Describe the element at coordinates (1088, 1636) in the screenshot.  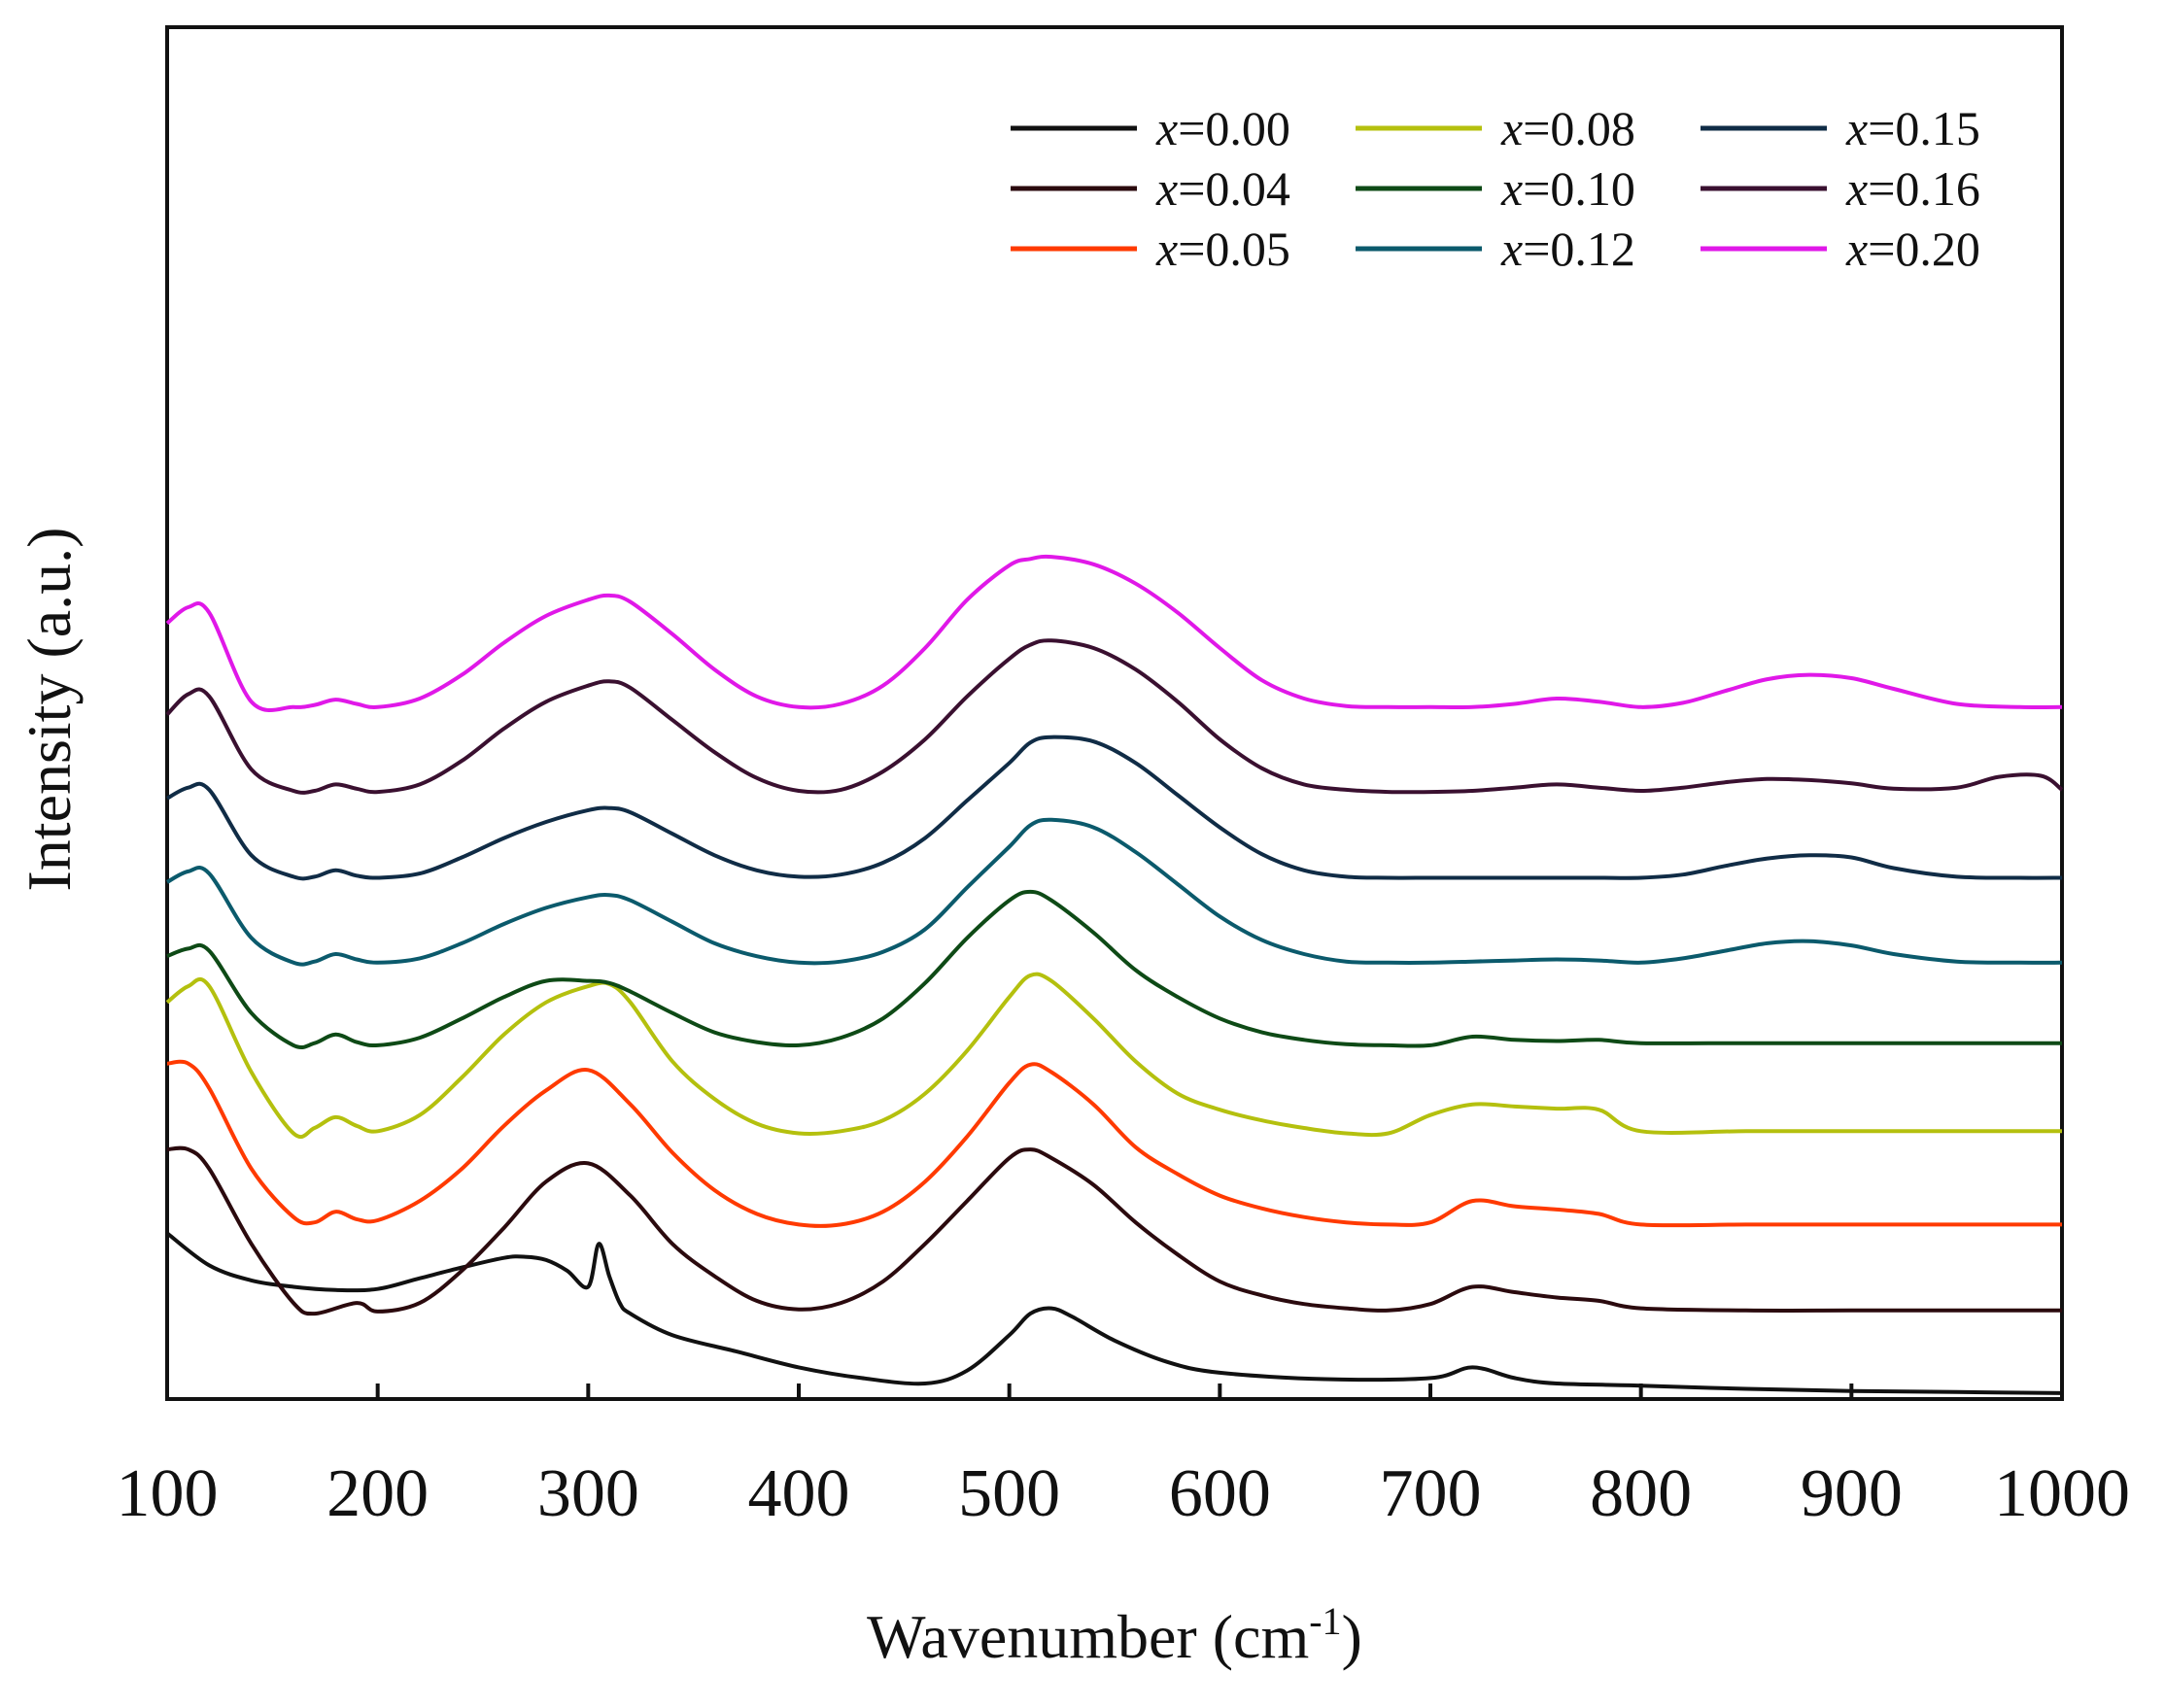
I see `x-axis-title-main: Wavenumber (cm` at that location.